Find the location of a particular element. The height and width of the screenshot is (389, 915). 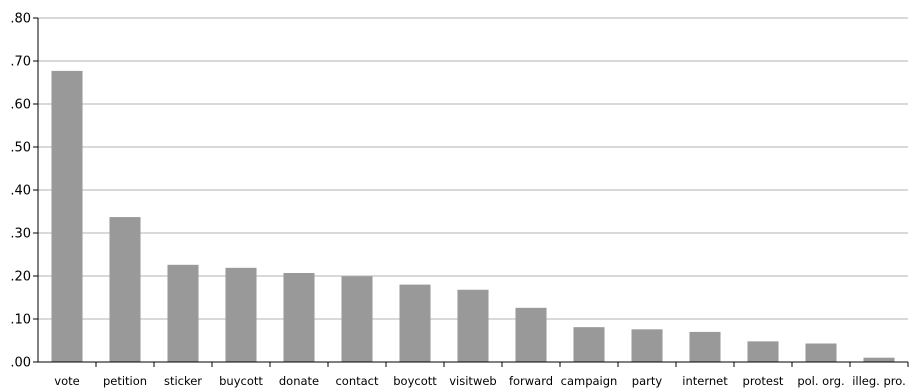

x-category-label: party is located at coordinates (647, 381).